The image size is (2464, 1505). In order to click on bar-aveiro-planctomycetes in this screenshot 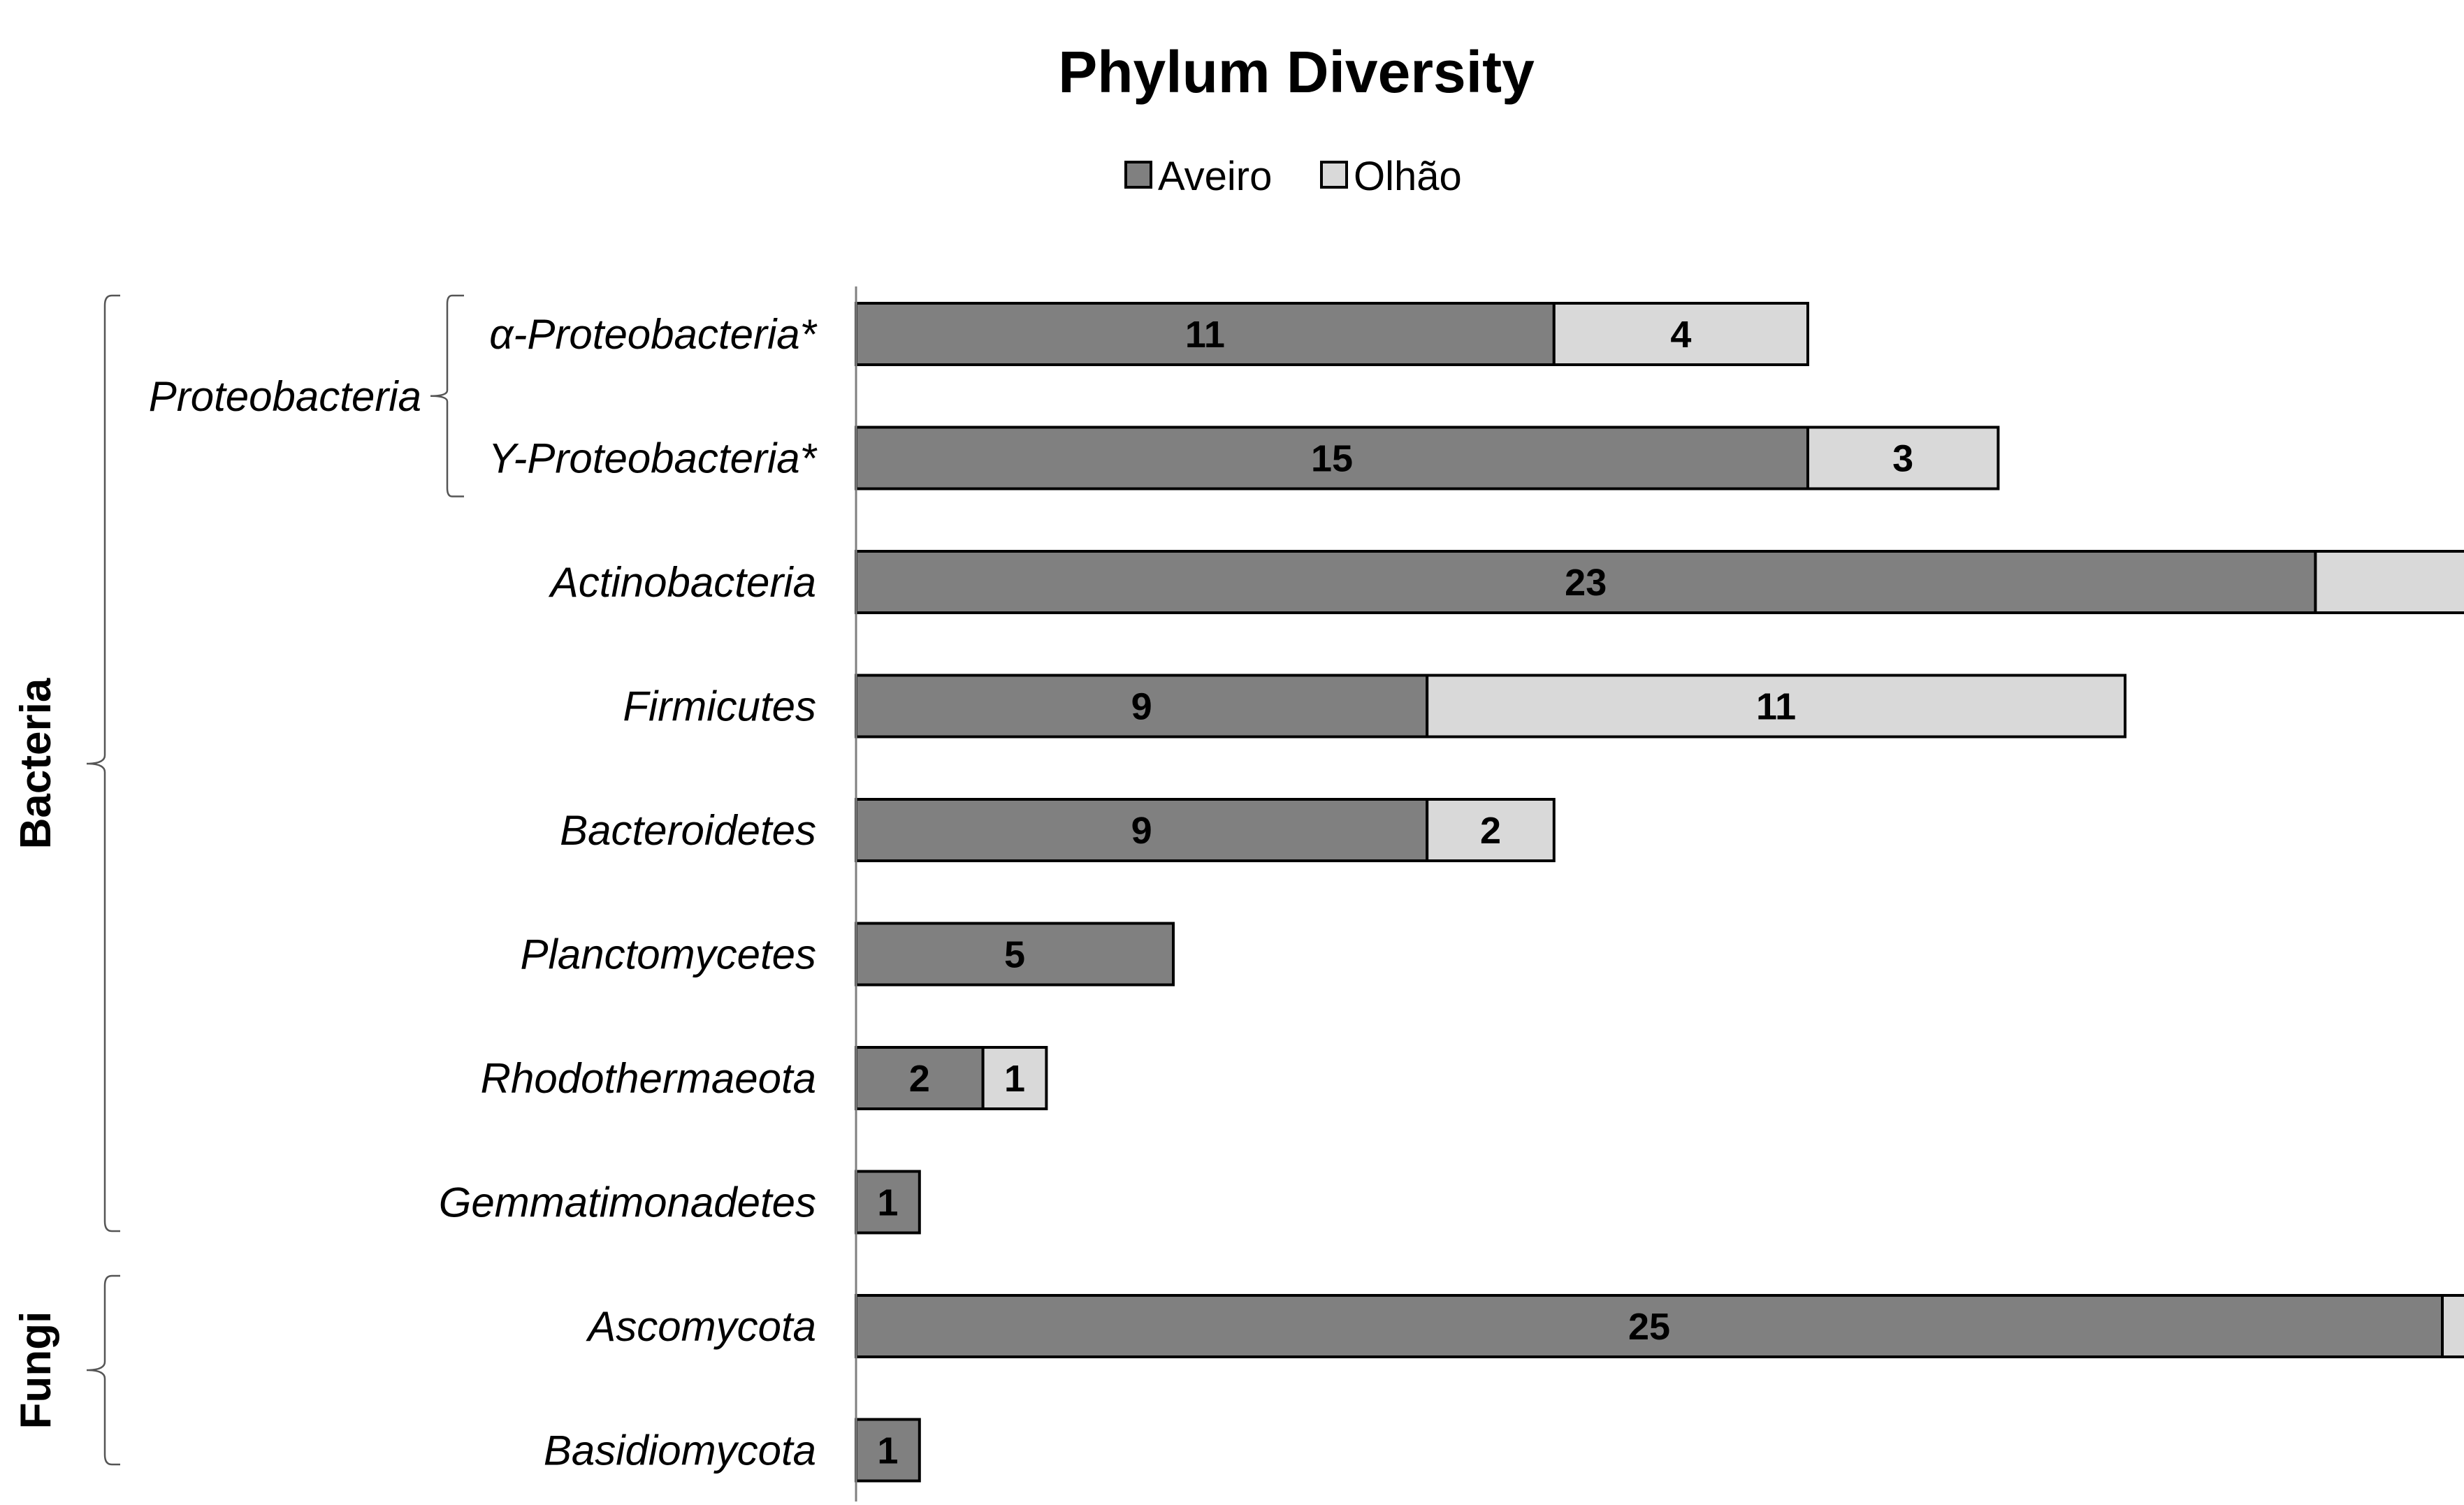, I will do `click(1015, 955)`.